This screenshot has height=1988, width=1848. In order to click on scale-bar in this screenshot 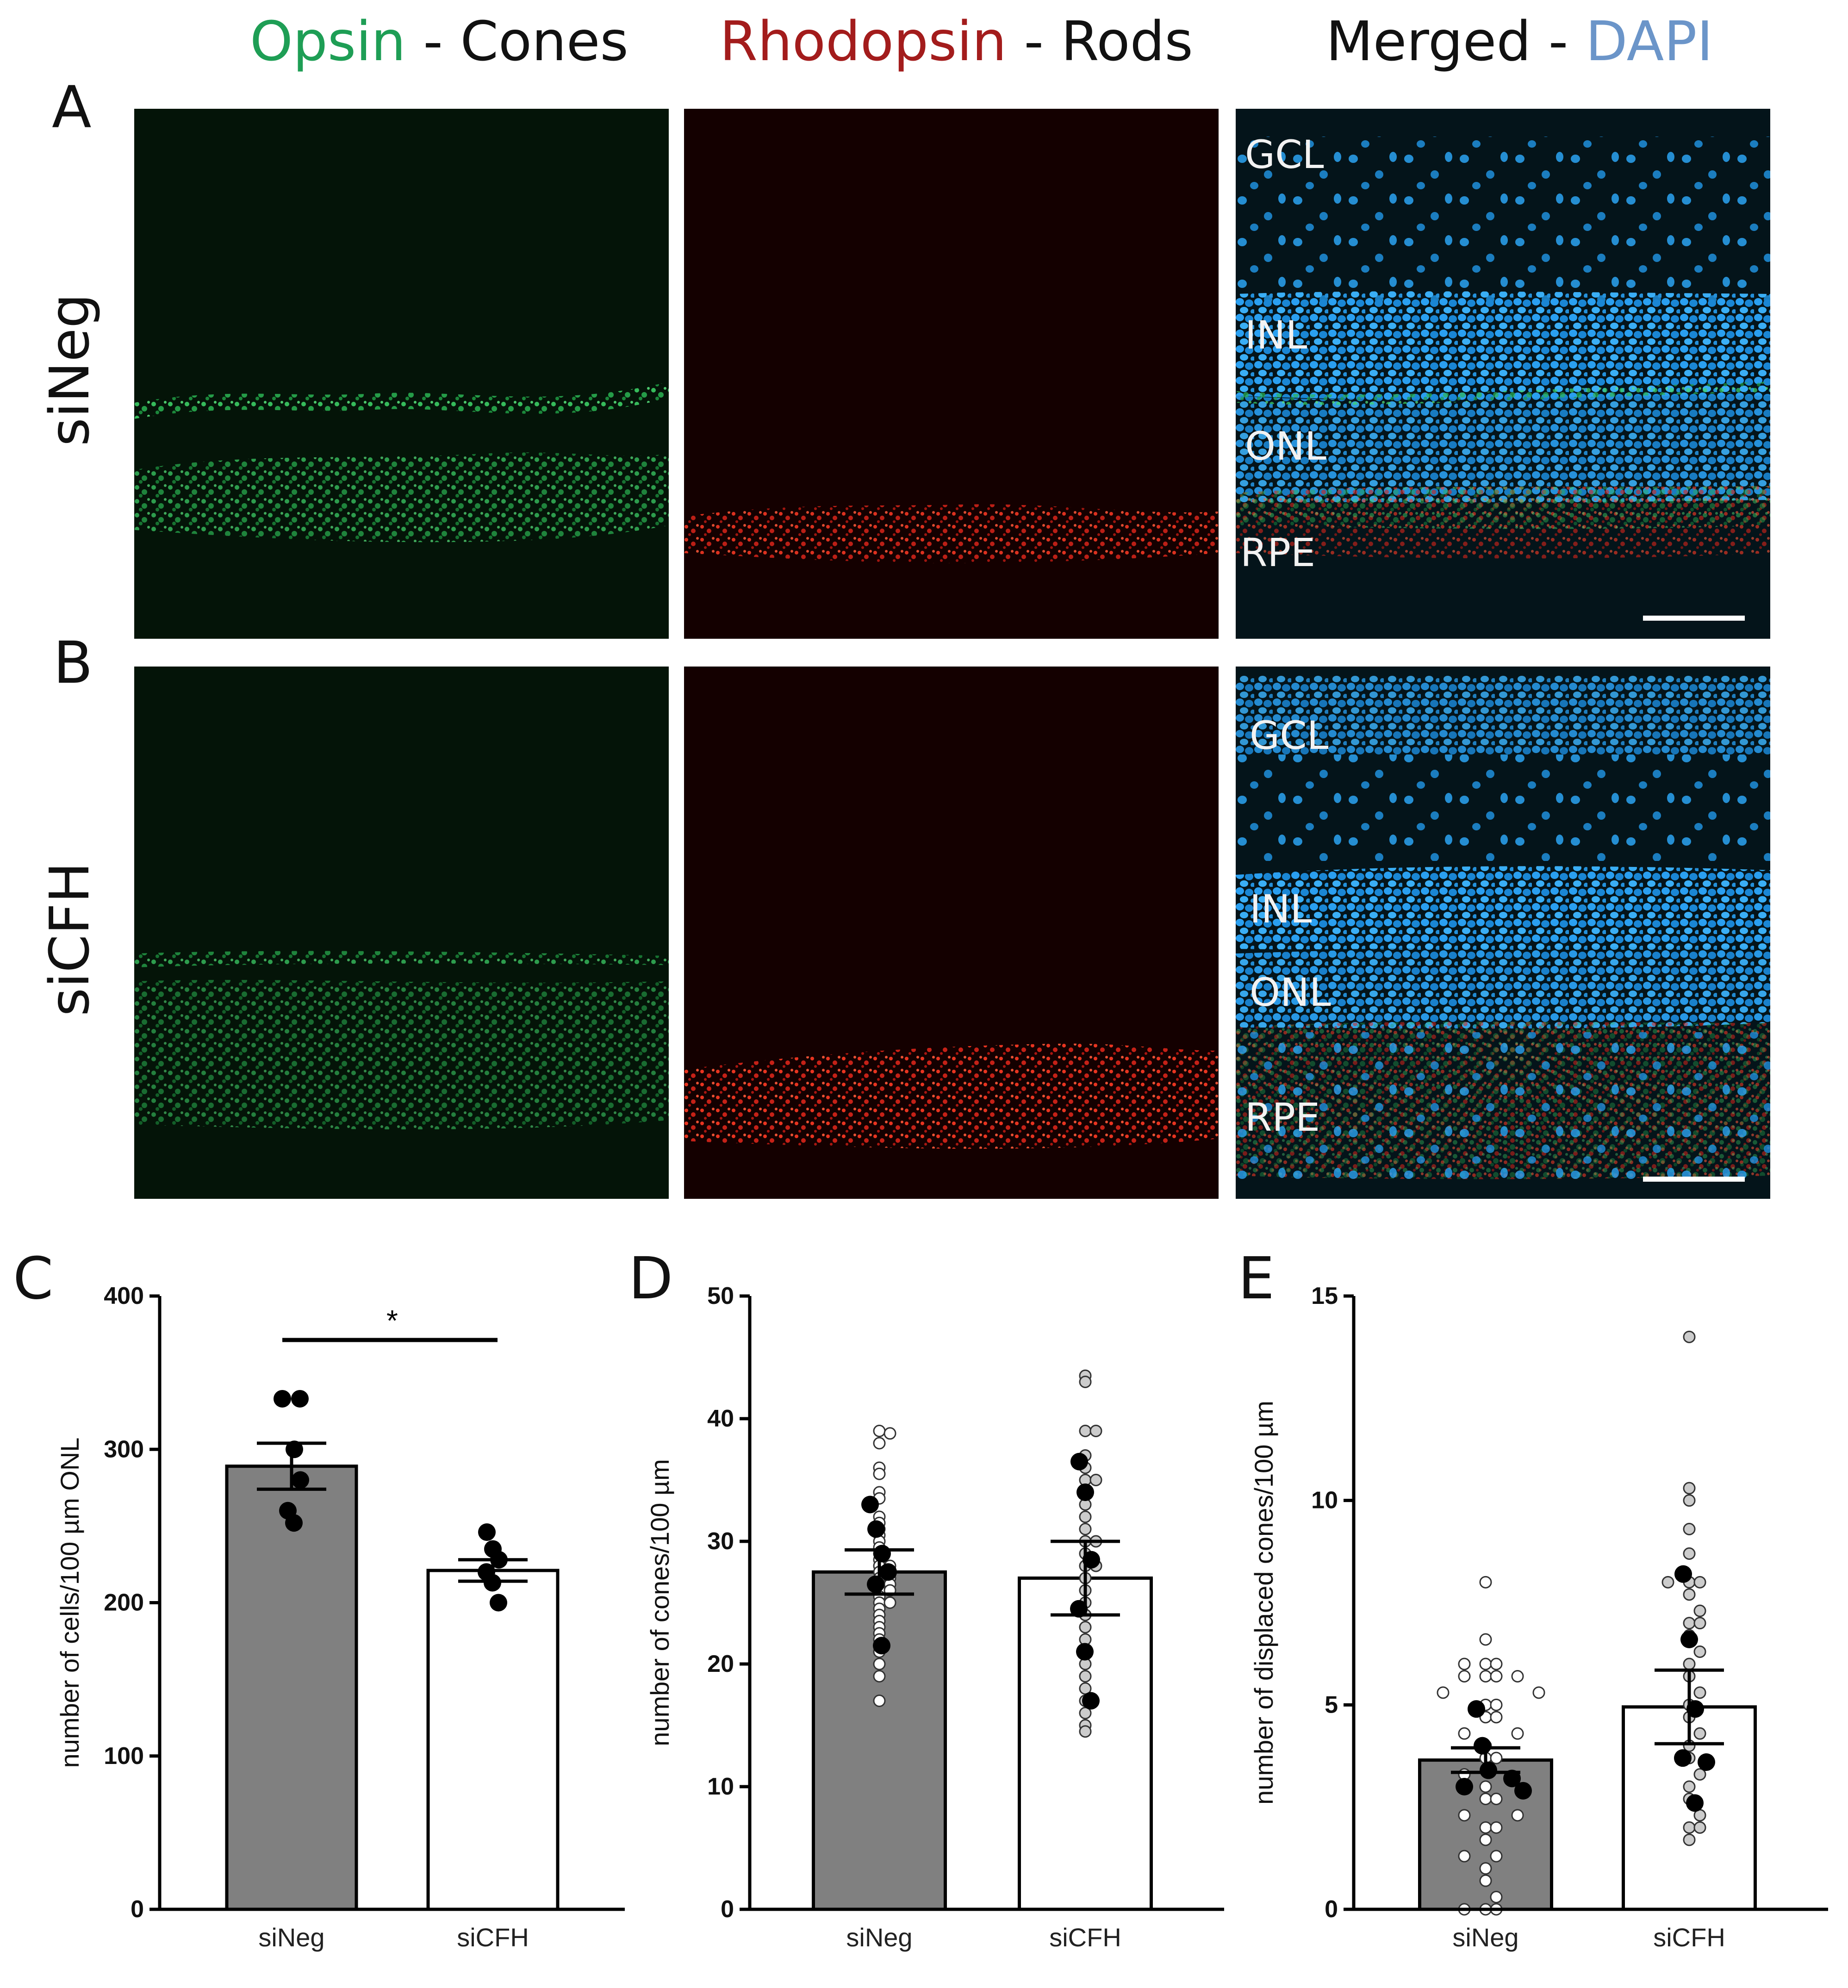, I will do `click(1694, 618)`.